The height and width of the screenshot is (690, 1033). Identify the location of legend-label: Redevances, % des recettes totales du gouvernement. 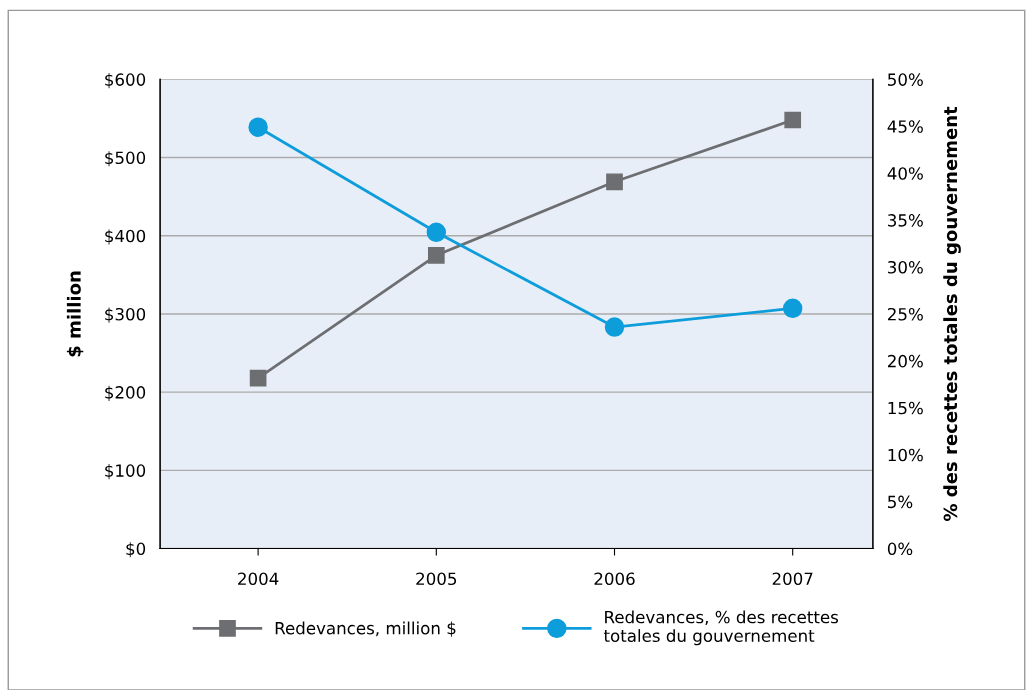
(721, 628).